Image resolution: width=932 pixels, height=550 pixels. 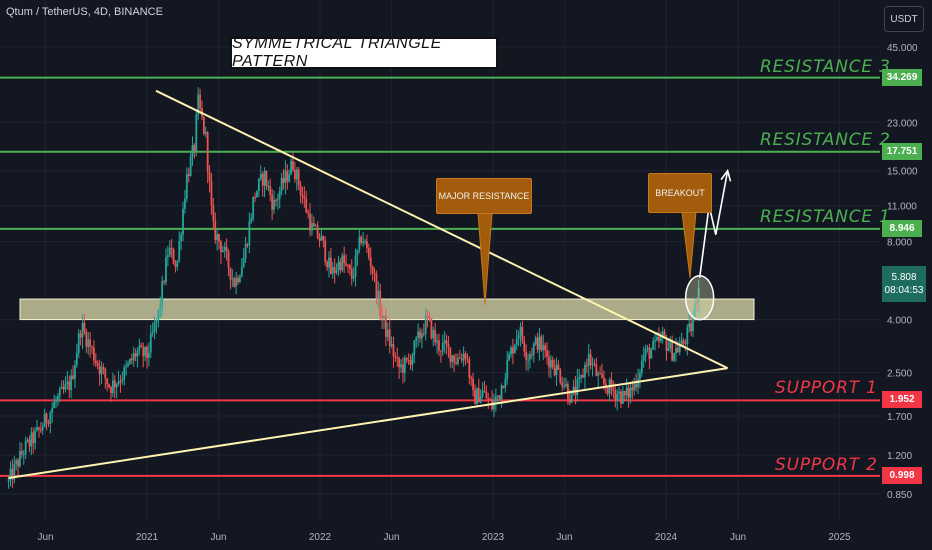 What do you see at coordinates (84, 12) in the screenshot?
I see `symbol-header: Qtum / TetherUS, 4D, BINANCE` at bounding box center [84, 12].